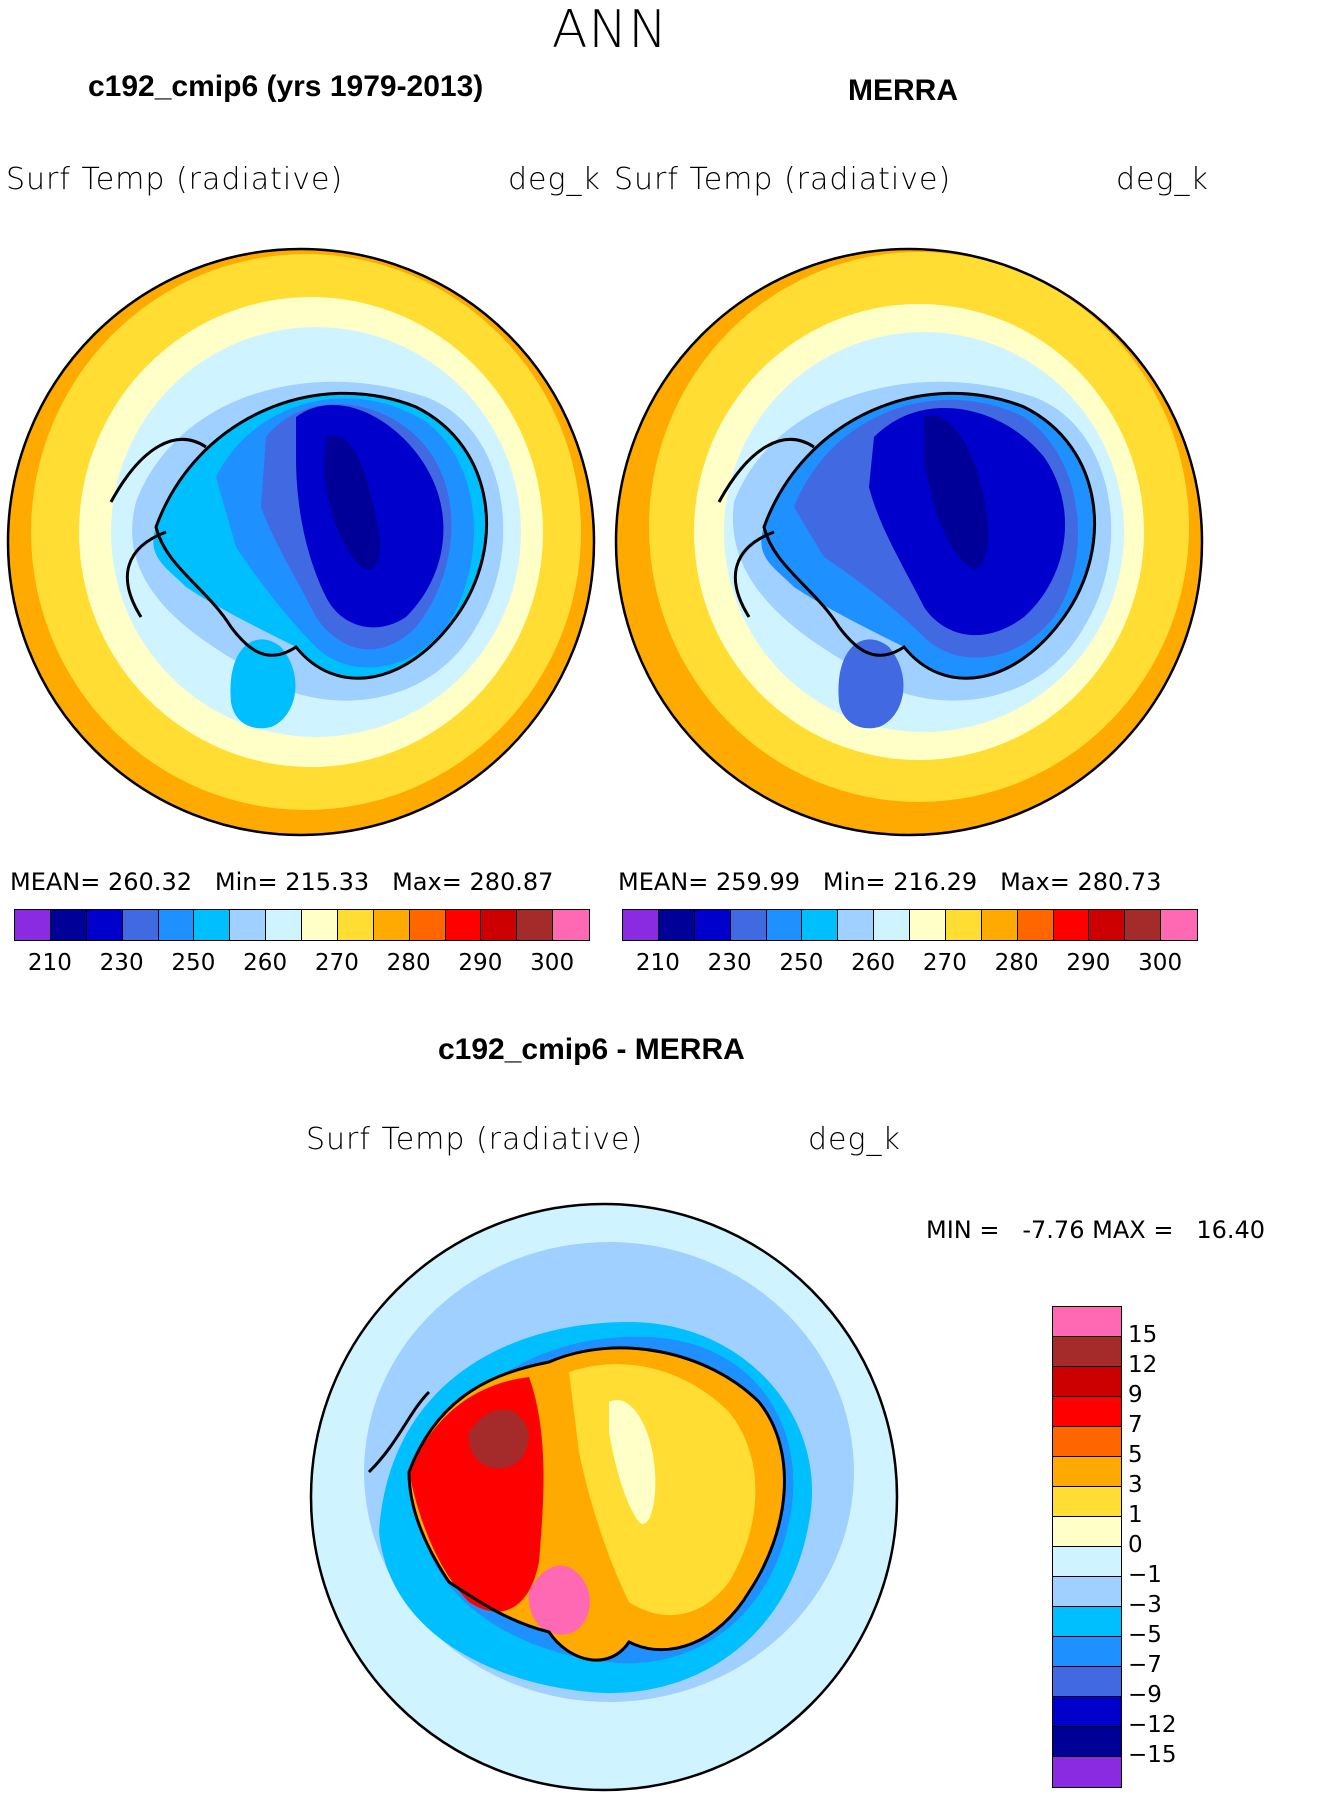 The height and width of the screenshot is (1800, 1324). What do you see at coordinates (1135, 1515) in the screenshot?
I see `colorbar-difference-tick-label: 1` at bounding box center [1135, 1515].